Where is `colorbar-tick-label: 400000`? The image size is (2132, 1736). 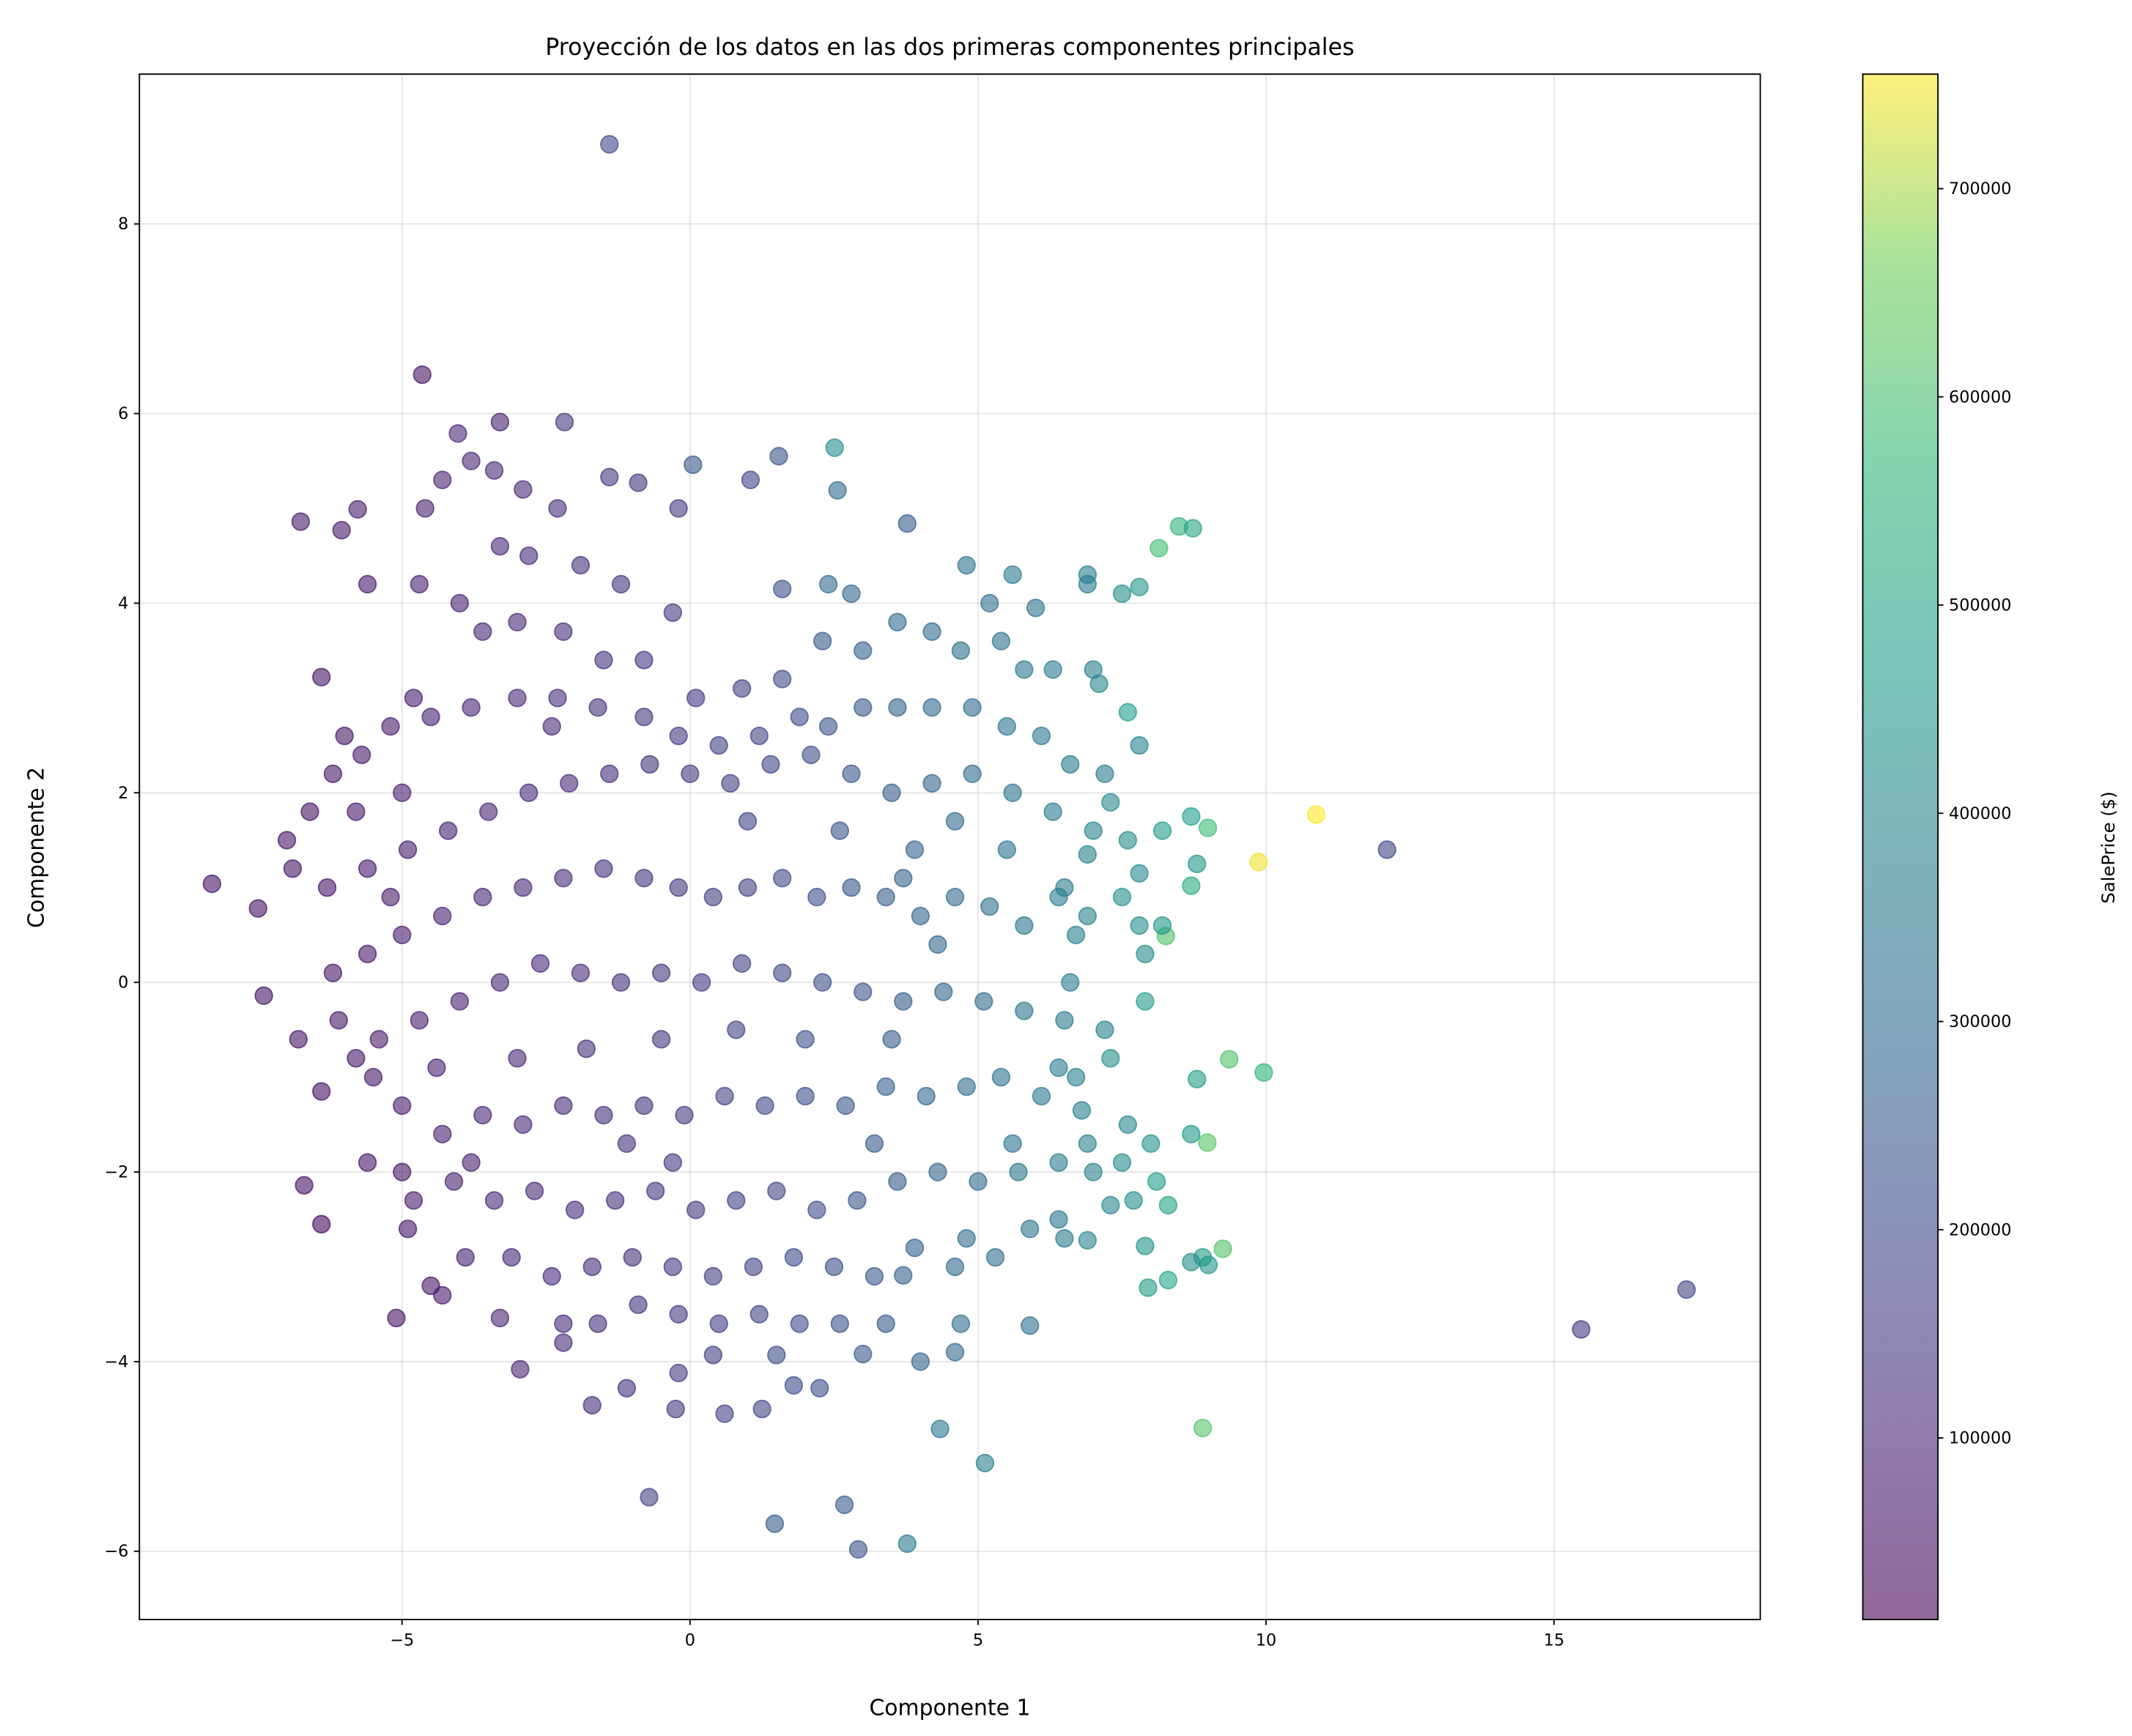
colorbar-tick-label: 400000 is located at coordinates (1980, 813).